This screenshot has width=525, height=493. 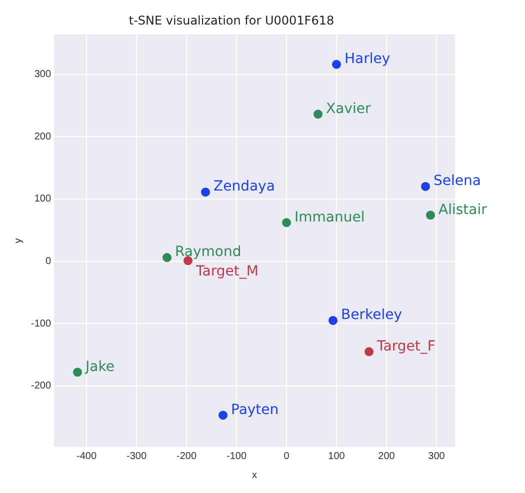 I want to click on y-tick-label: -100, so click(x=41, y=324).